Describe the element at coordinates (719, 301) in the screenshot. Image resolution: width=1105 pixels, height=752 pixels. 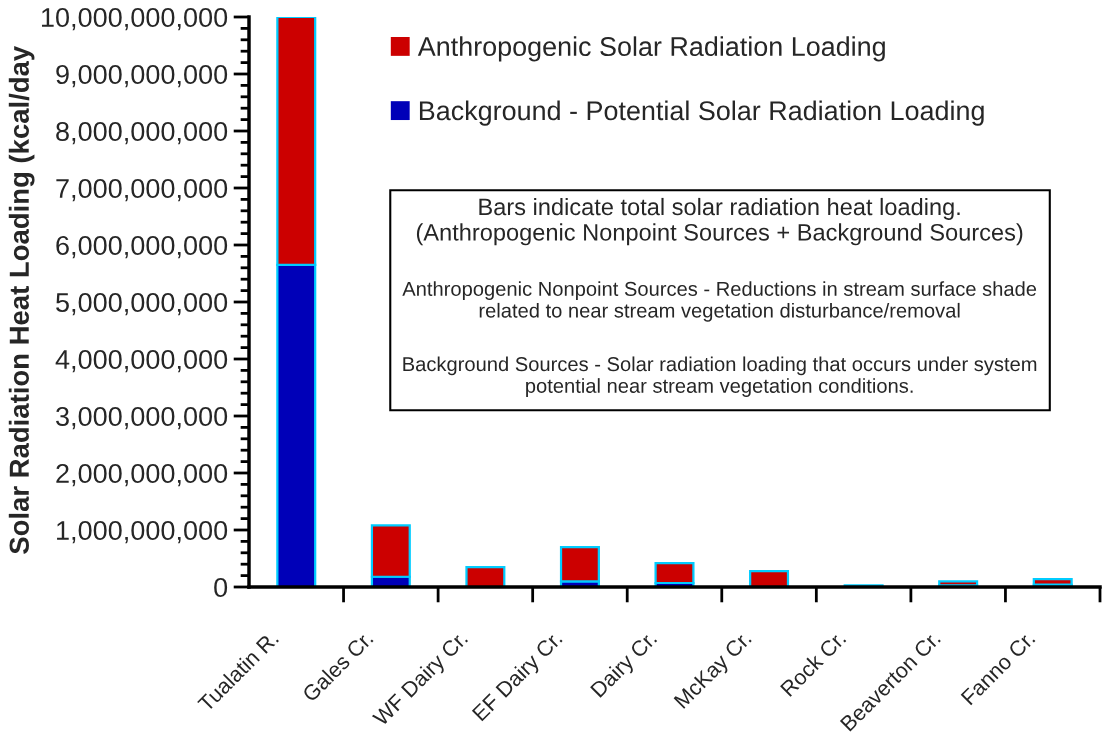
I see `annotation: Anthropogenic Nonpoint Sources - Reductions in stream surface shade related to near stream vegetation disturbance/removal` at that location.